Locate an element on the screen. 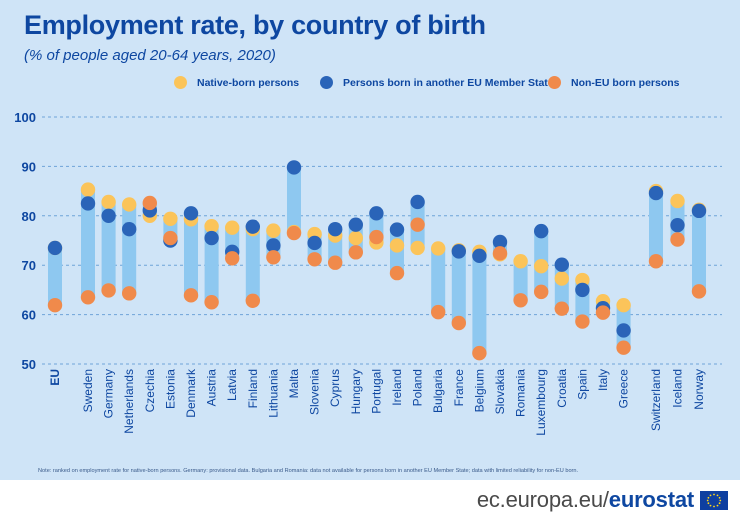 Image resolution: width=740 pixels, height=523 pixels. x-label-italy: Italy is located at coordinates (603, 380).